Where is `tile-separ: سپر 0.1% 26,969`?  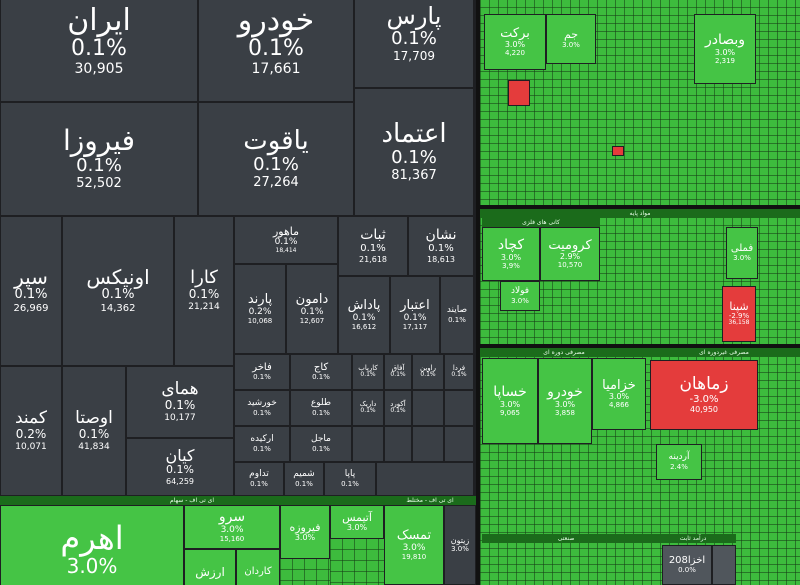 tile-separ: سپر 0.1% 26,969 is located at coordinates (31, 291).